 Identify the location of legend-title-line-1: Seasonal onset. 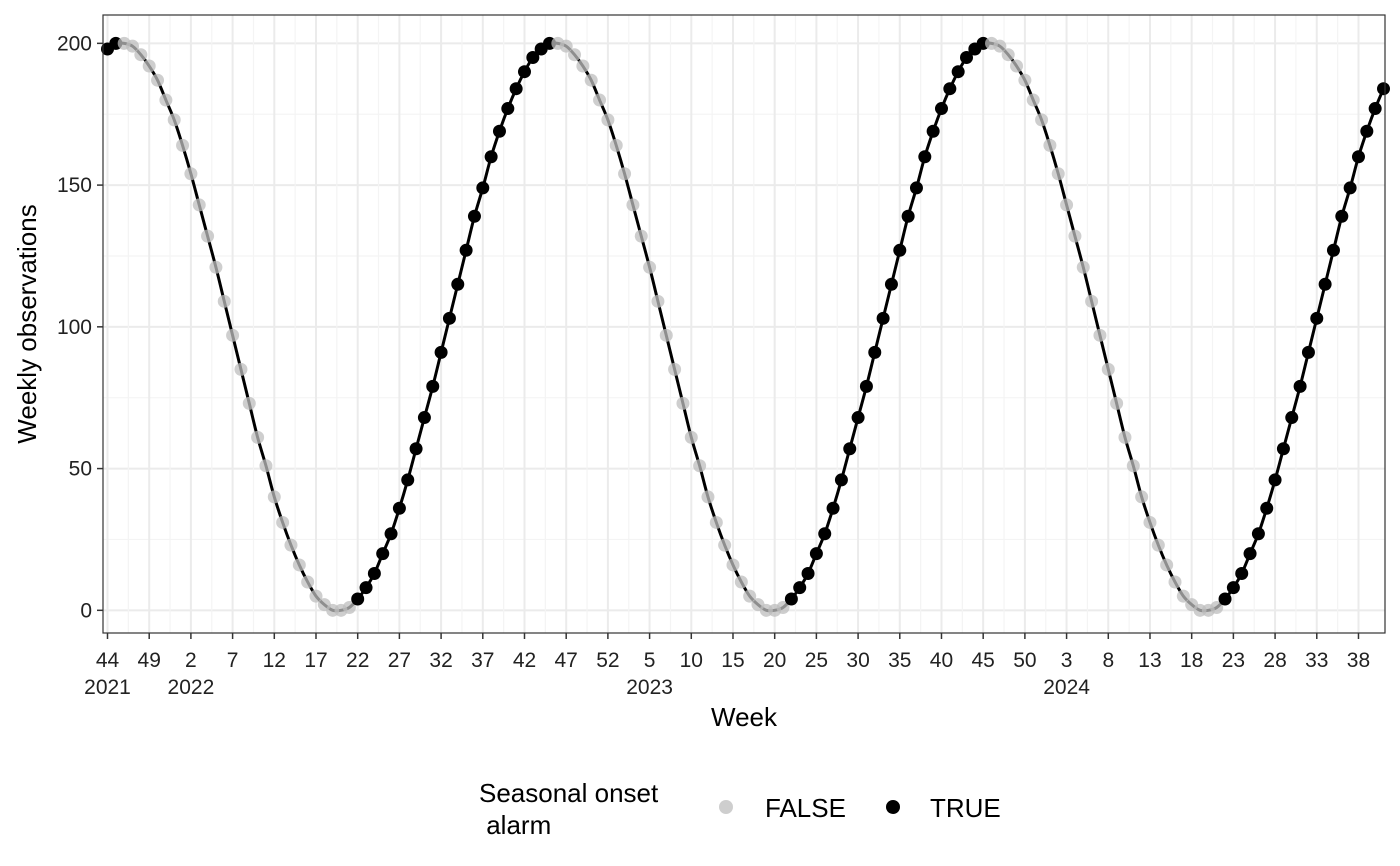
(569, 793).